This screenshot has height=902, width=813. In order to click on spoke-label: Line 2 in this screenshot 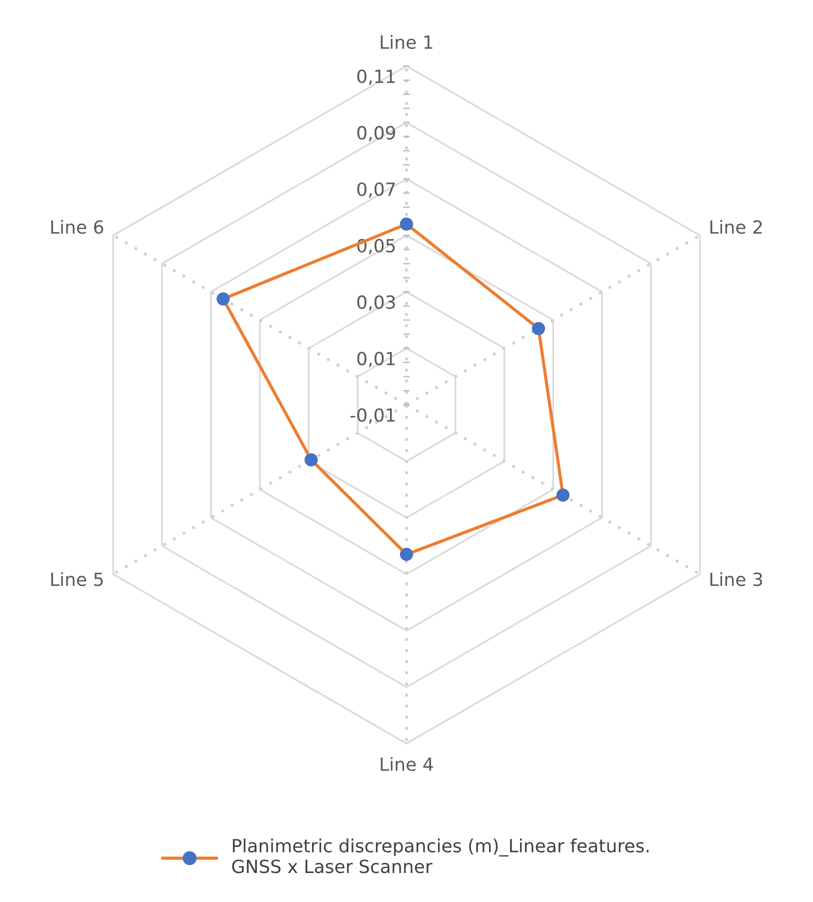, I will do `click(736, 227)`.